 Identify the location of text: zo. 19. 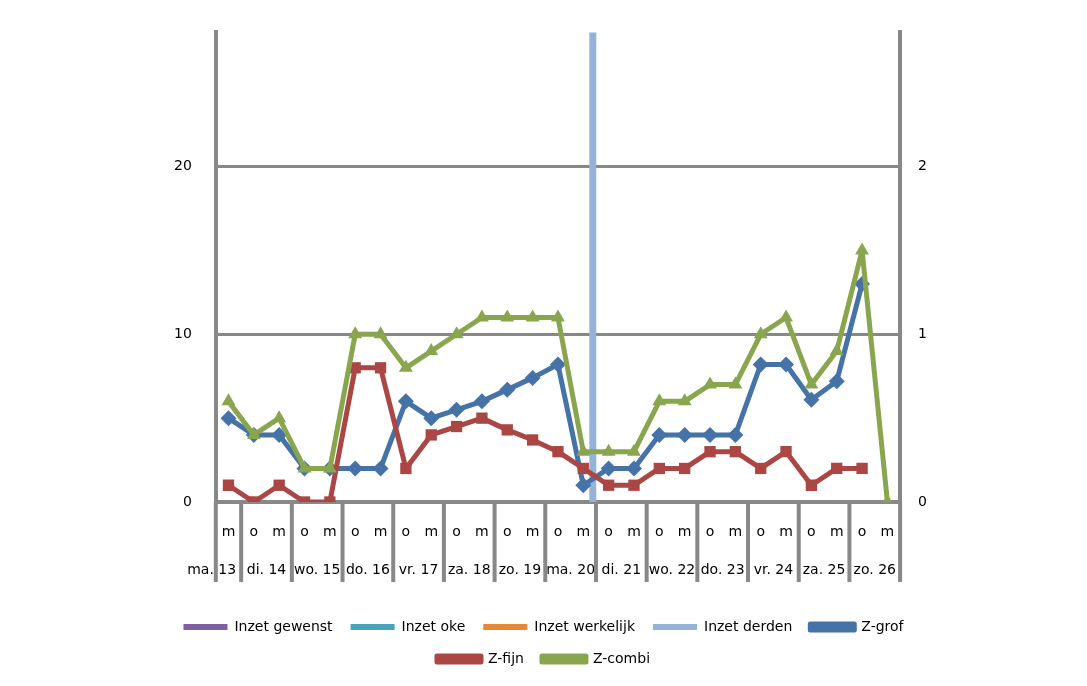
(520, 568).